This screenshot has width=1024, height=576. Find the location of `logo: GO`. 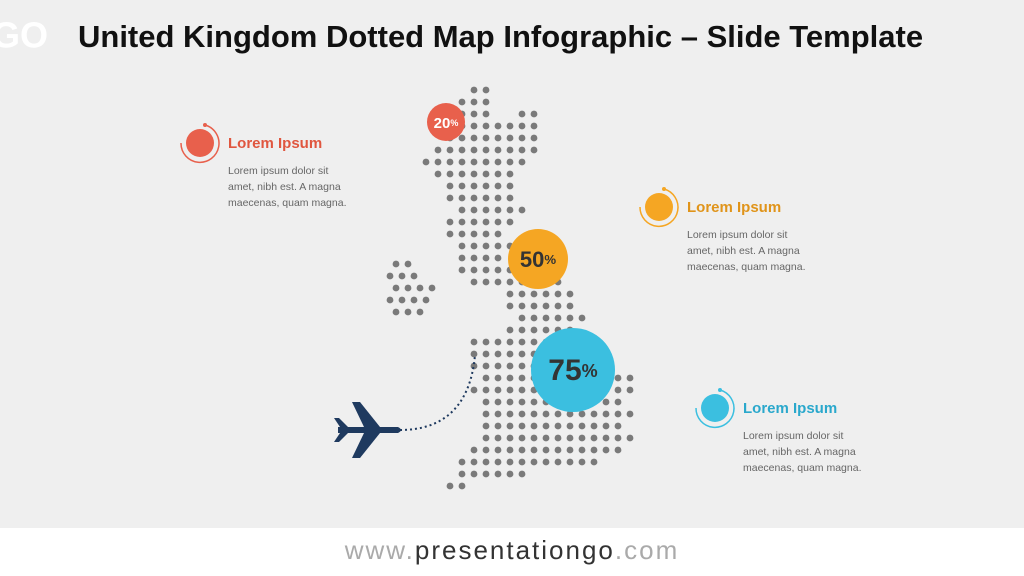

logo: GO is located at coordinates (24, 35).